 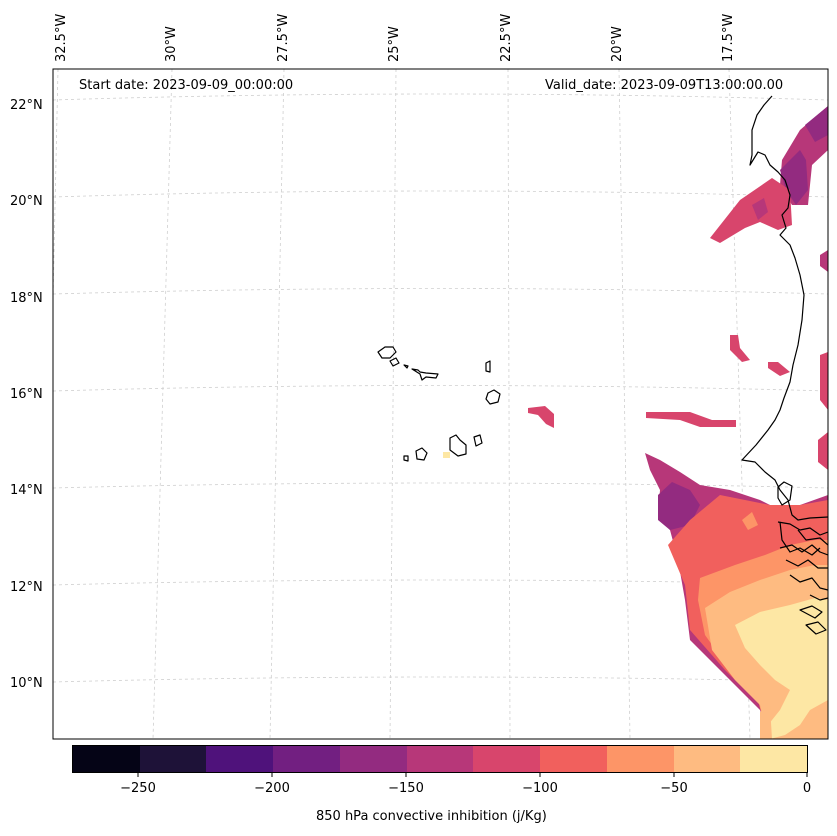 I want to click on lat-label: 18°N, so click(x=26, y=298).